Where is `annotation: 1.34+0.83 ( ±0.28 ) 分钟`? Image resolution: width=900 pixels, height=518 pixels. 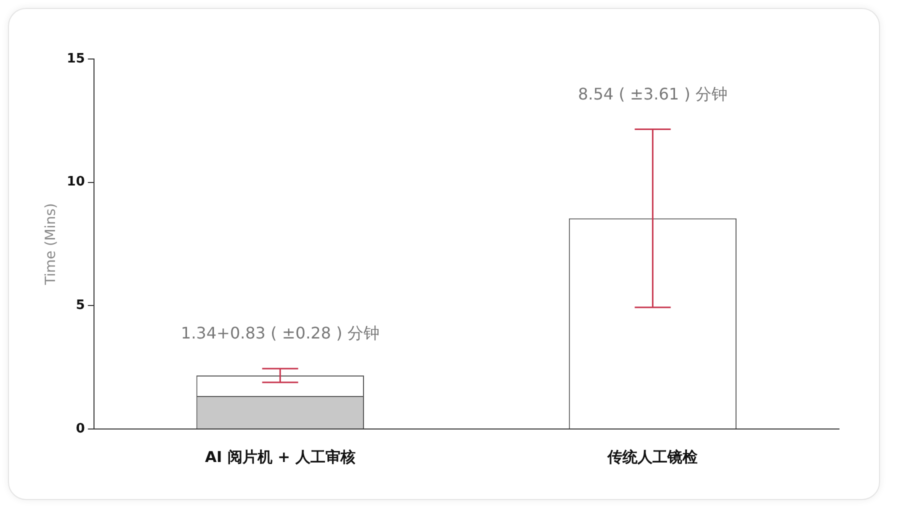
annotation: 1.34+0.83 ( ±0.28 ) 分钟 is located at coordinates (280, 333).